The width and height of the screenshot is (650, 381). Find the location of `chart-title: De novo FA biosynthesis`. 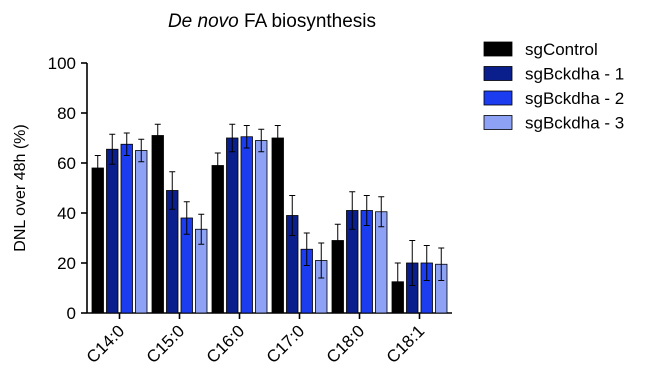

chart-title: De novo FA biosynthesis is located at coordinates (272, 21).